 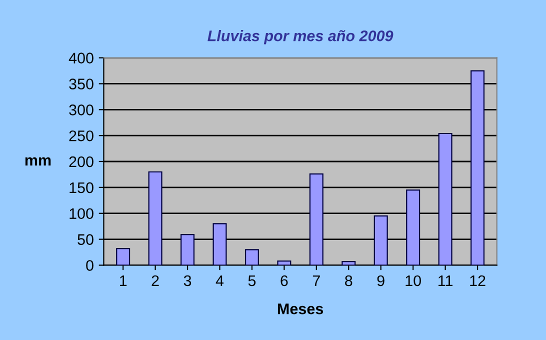 What do you see at coordinates (38, 161) in the screenshot?
I see `y-axis-title: mm` at bounding box center [38, 161].